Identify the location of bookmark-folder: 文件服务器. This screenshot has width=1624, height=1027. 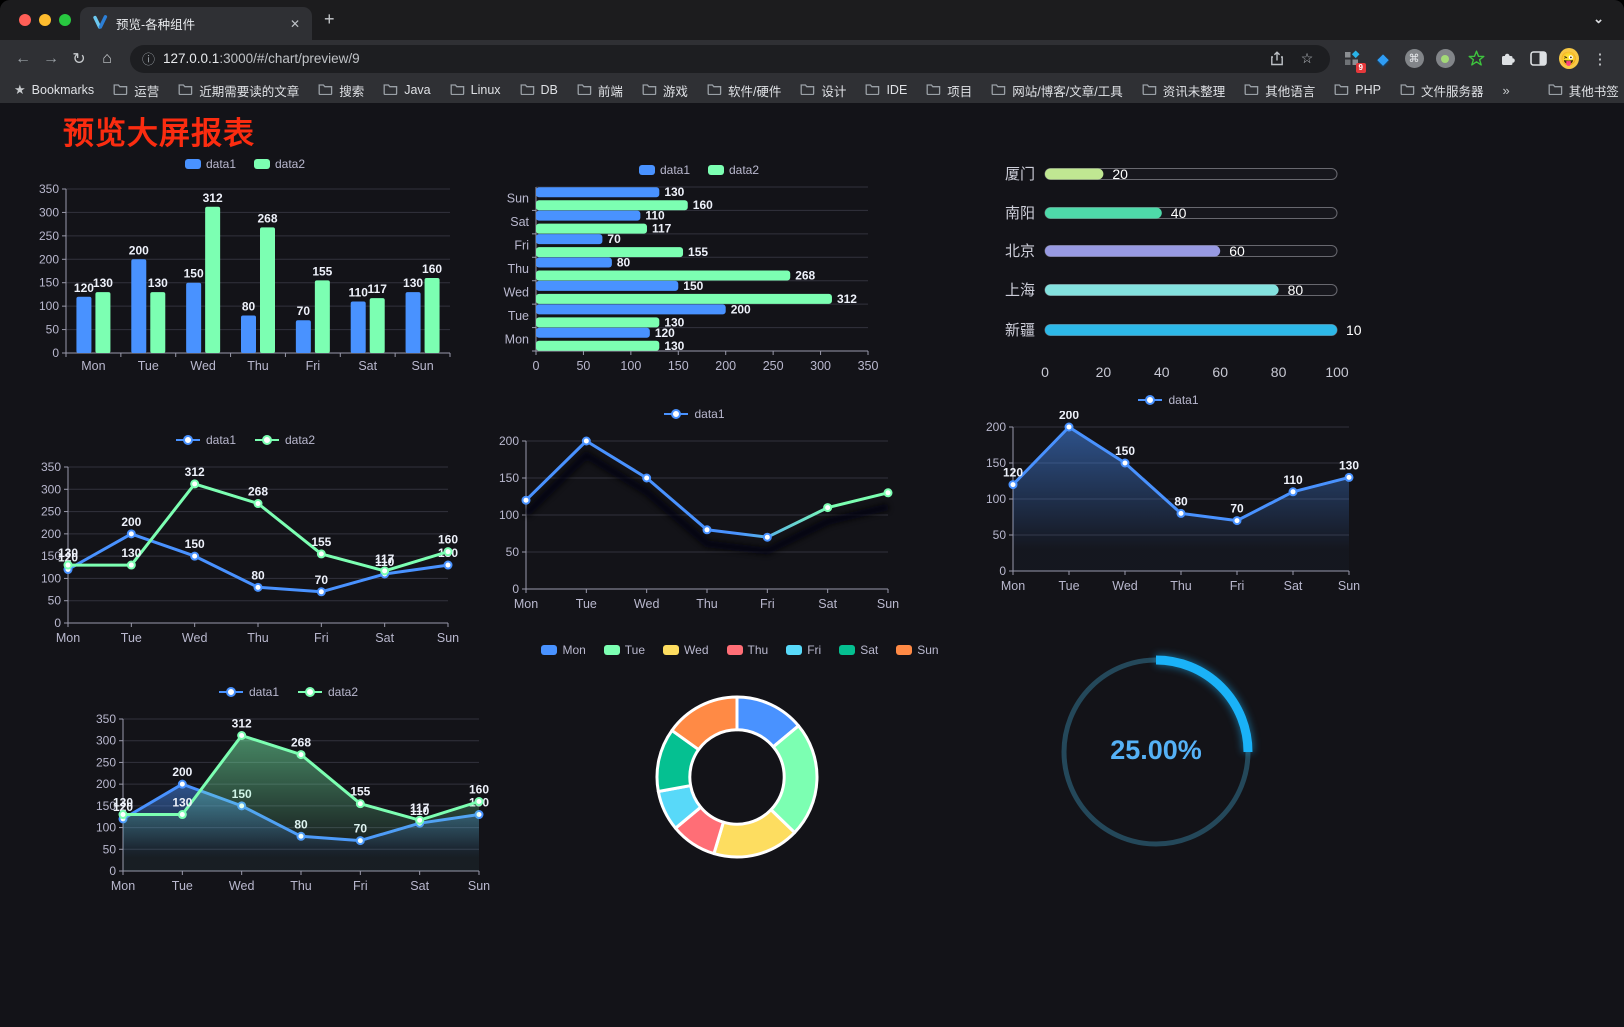
(1441, 90).